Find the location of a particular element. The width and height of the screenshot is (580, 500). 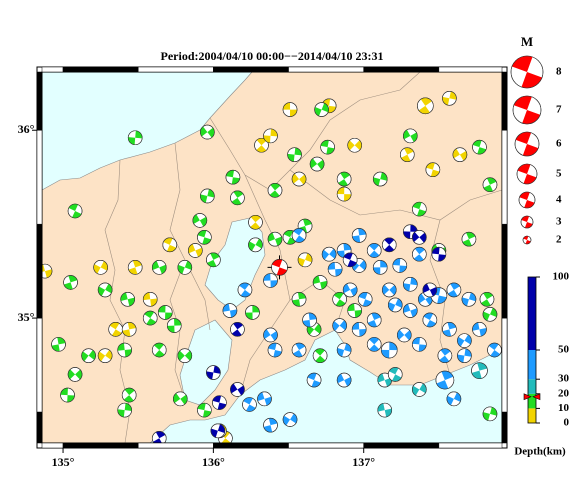

legend-label: 3 is located at coordinates (559, 222).